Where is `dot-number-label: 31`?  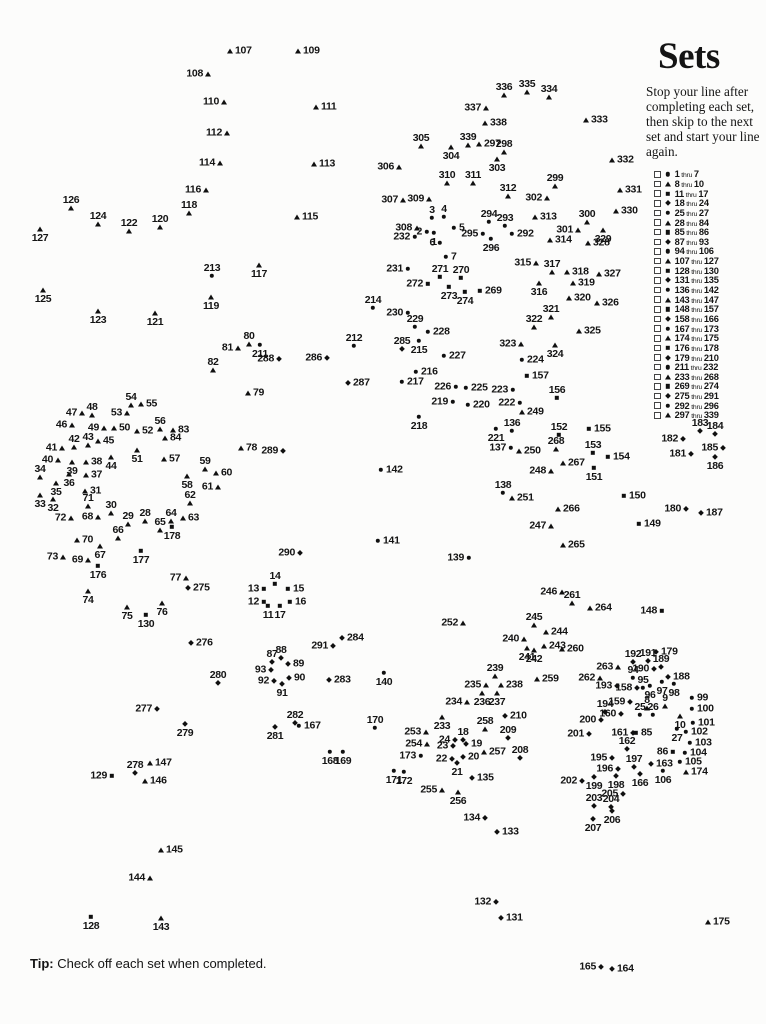
dot-number-label: 31 is located at coordinates (96, 490).